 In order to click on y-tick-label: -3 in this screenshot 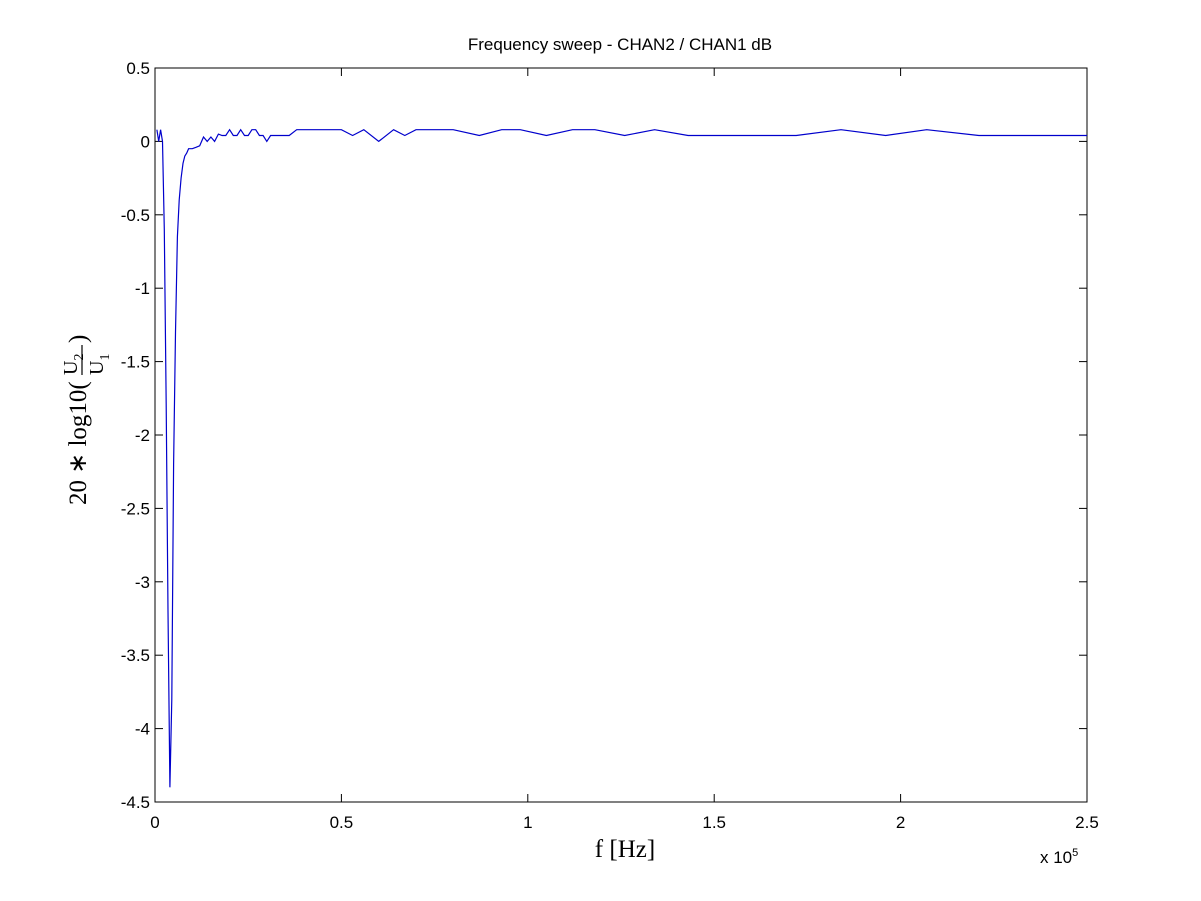, I will do `click(142, 582)`.